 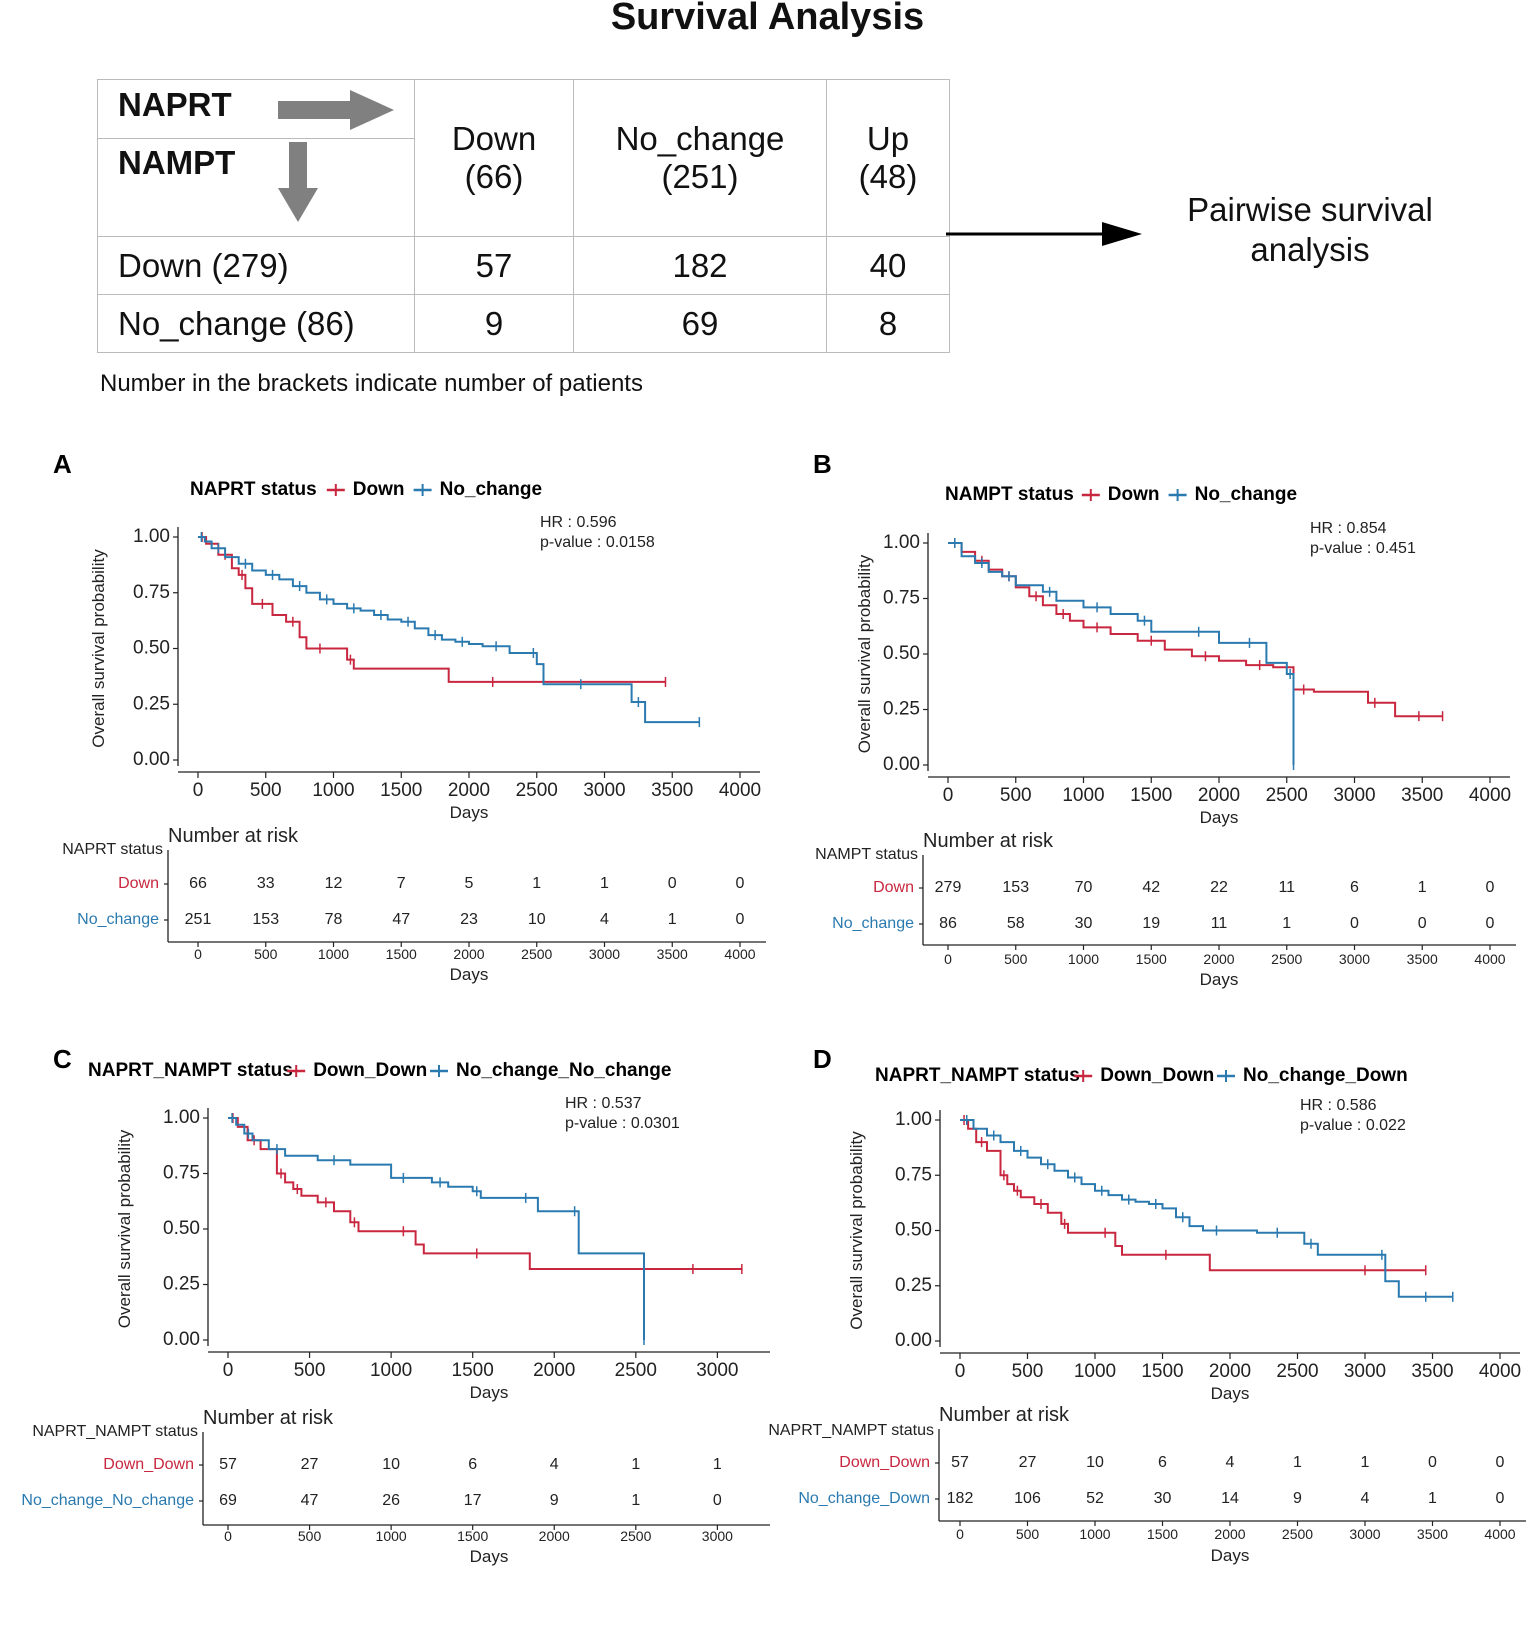 What do you see at coordinates (175, 104) in the screenshot?
I see `corner-top-label: NAPRT` at bounding box center [175, 104].